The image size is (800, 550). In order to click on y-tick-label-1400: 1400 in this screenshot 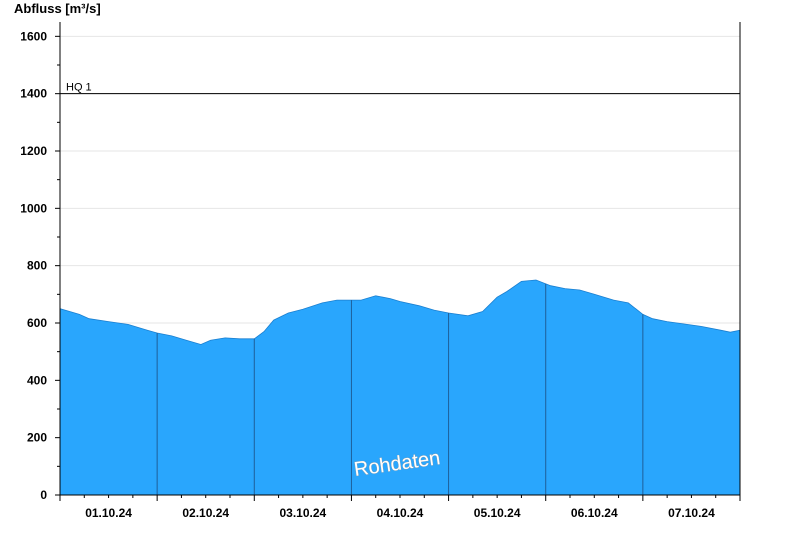, I will do `click(33, 94)`.